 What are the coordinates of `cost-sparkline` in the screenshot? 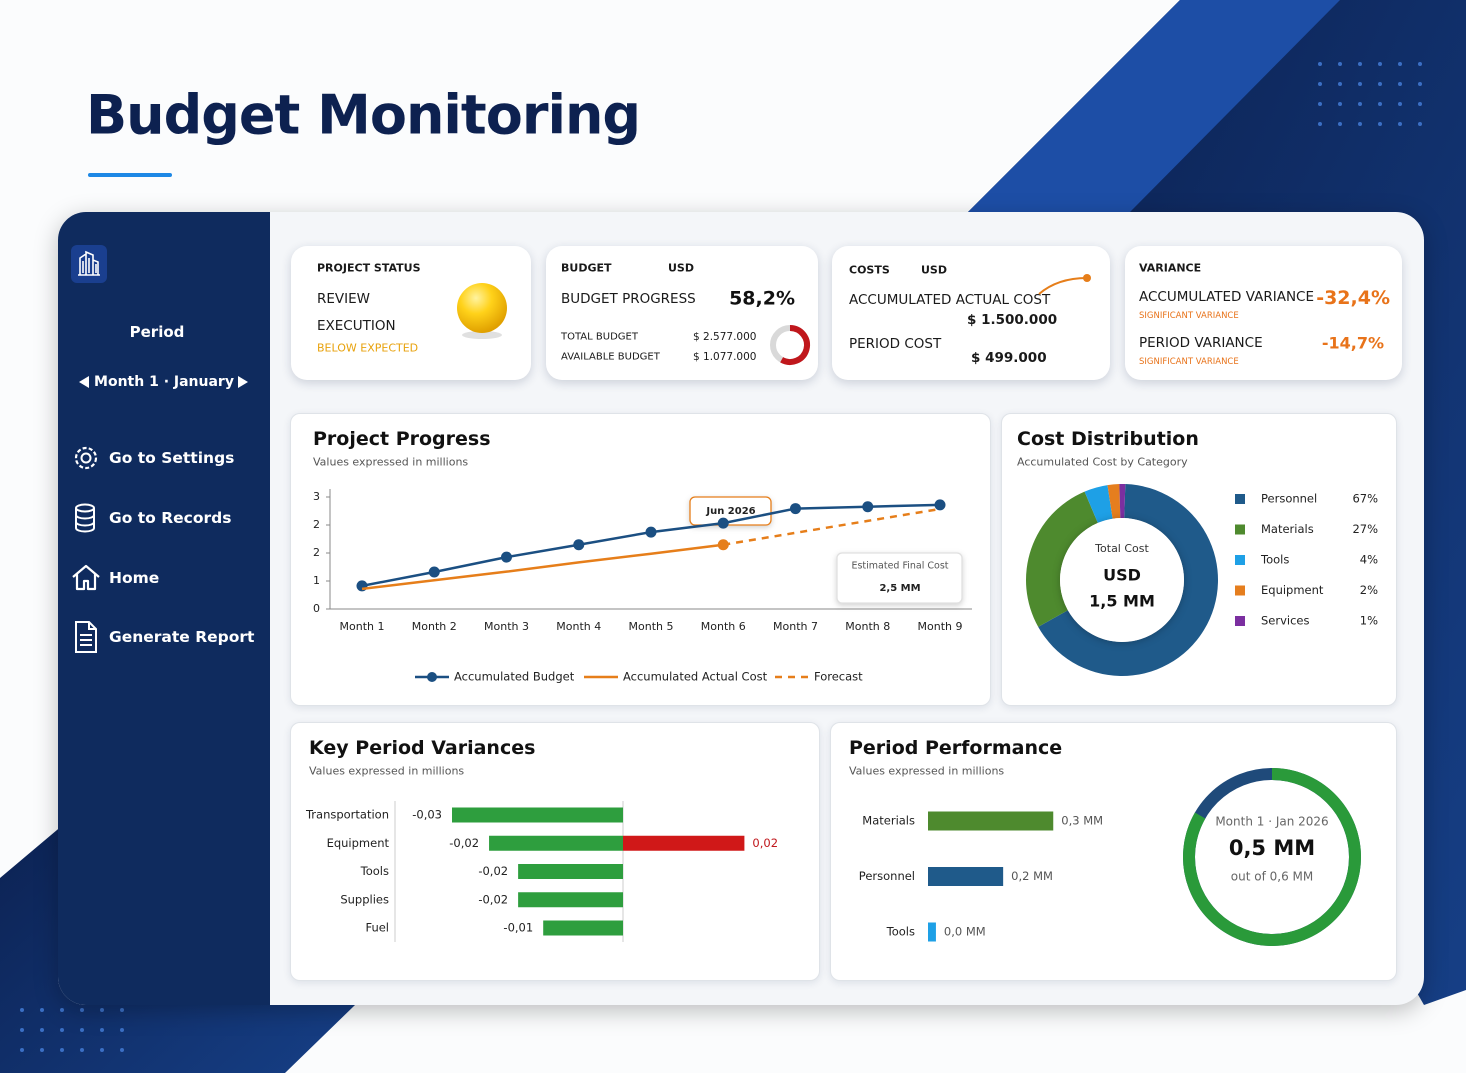 It's located at (1064, 284).